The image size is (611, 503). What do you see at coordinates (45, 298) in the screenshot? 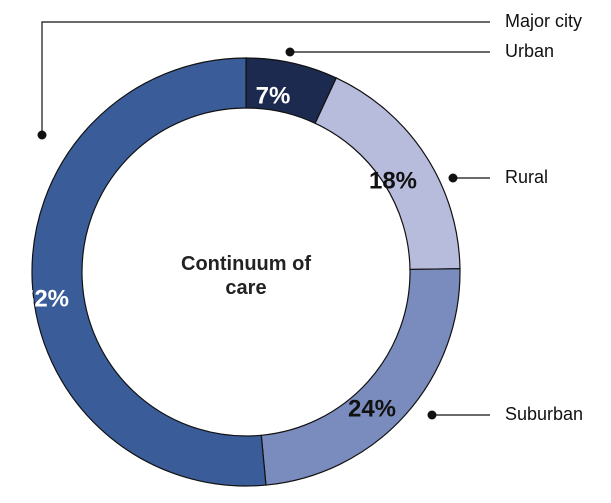
I see `value-label: 52%` at bounding box center [45, 298].